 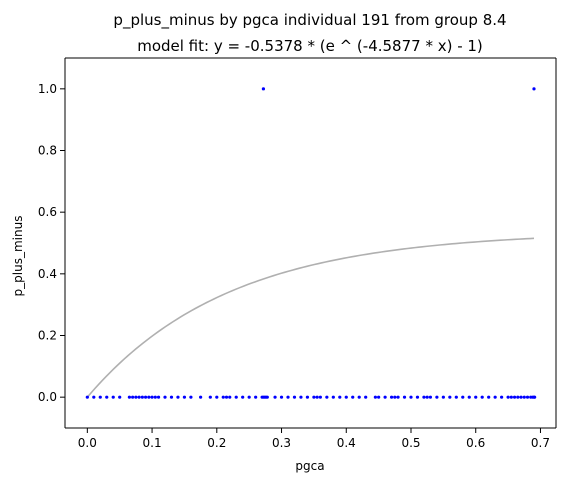 I want to click on x-tick-label: 0.3, so click(x=281, y=443).